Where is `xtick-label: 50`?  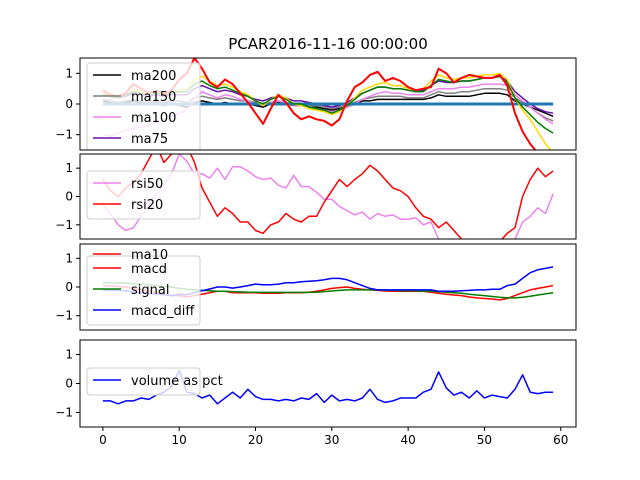
xtick-label: 50 is located at coordinates (484, 440).